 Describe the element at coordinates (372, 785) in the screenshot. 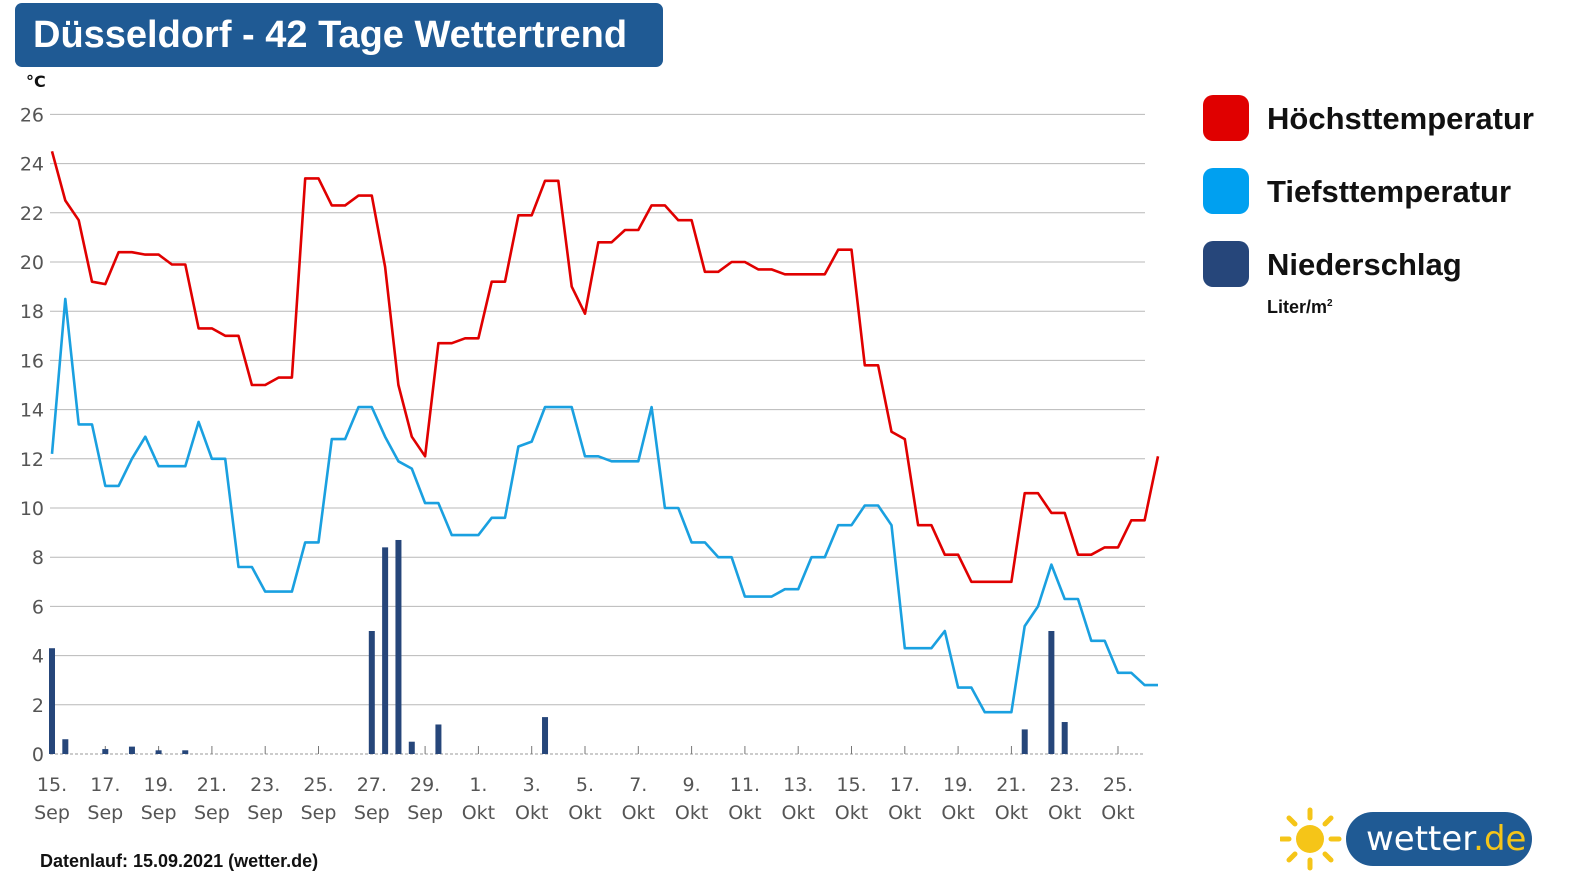

I see `x-tick-label-day: 27.` at that location.